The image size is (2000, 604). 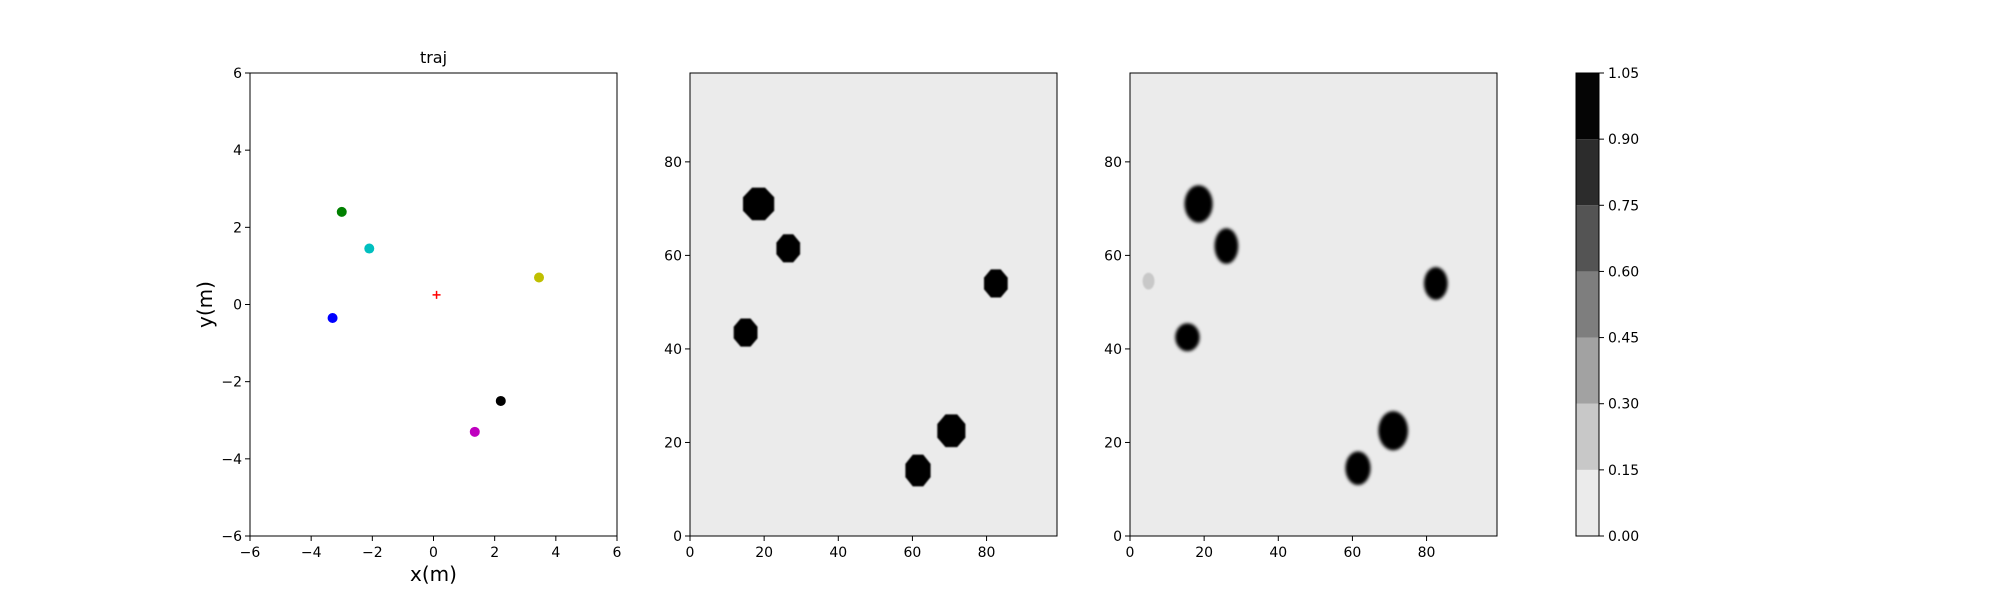 What do you see at coordinates (555, 553) in the screenshot?
I see `x-tick-label: 4` at bounding box center [555, 553].